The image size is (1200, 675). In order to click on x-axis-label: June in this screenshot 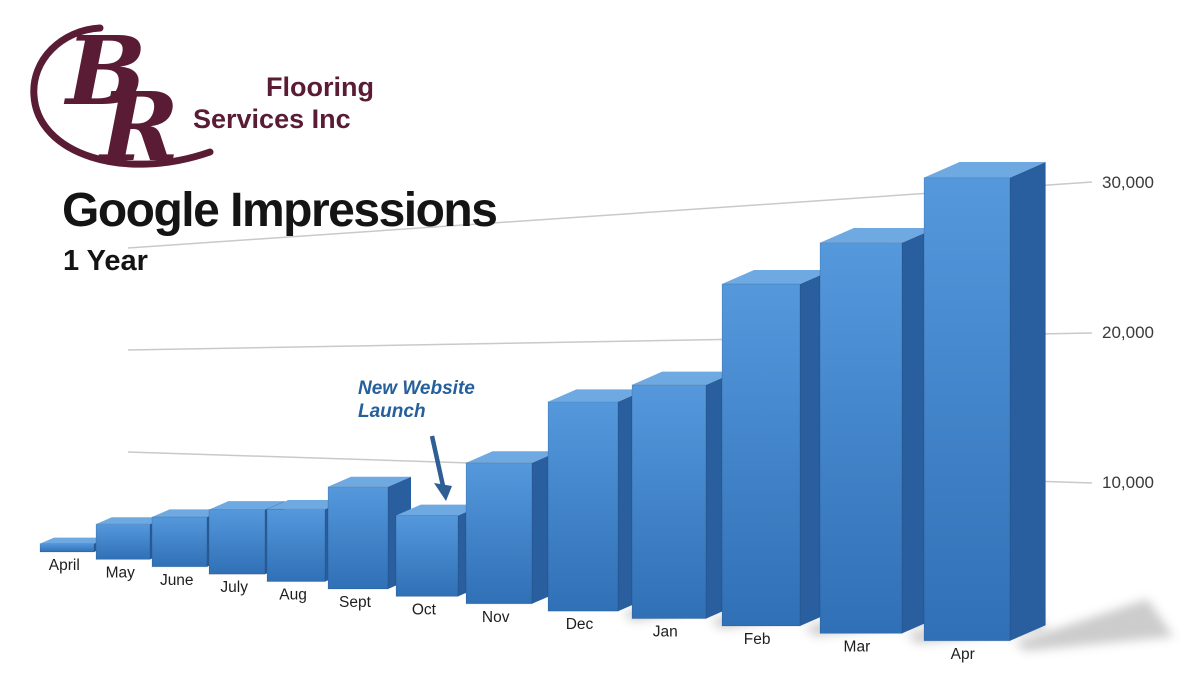, I will do `click(177, 580)`.